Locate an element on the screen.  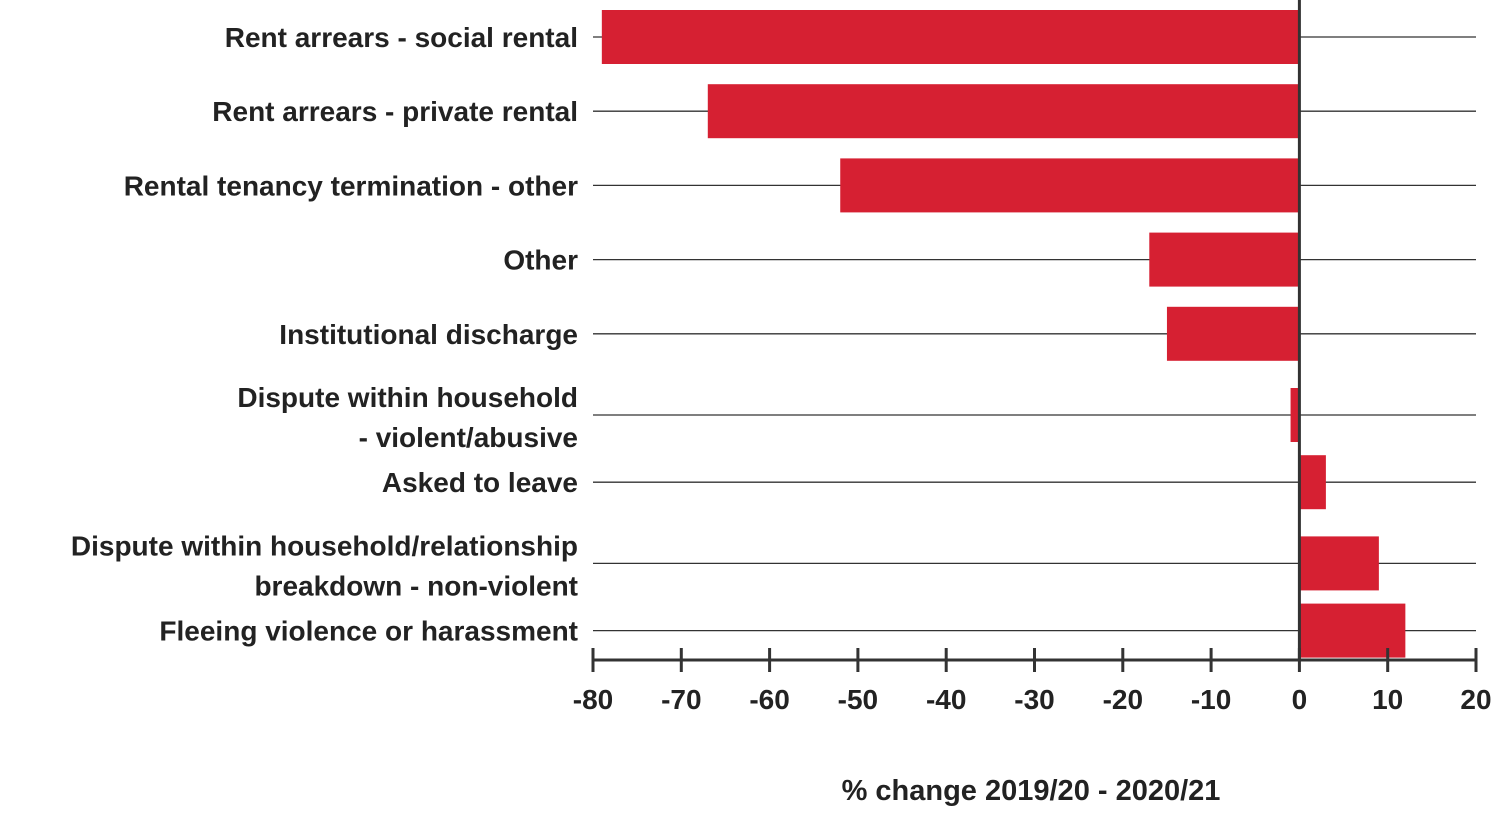
category-label: Institutional discharge is located at coordinates (428, 334).